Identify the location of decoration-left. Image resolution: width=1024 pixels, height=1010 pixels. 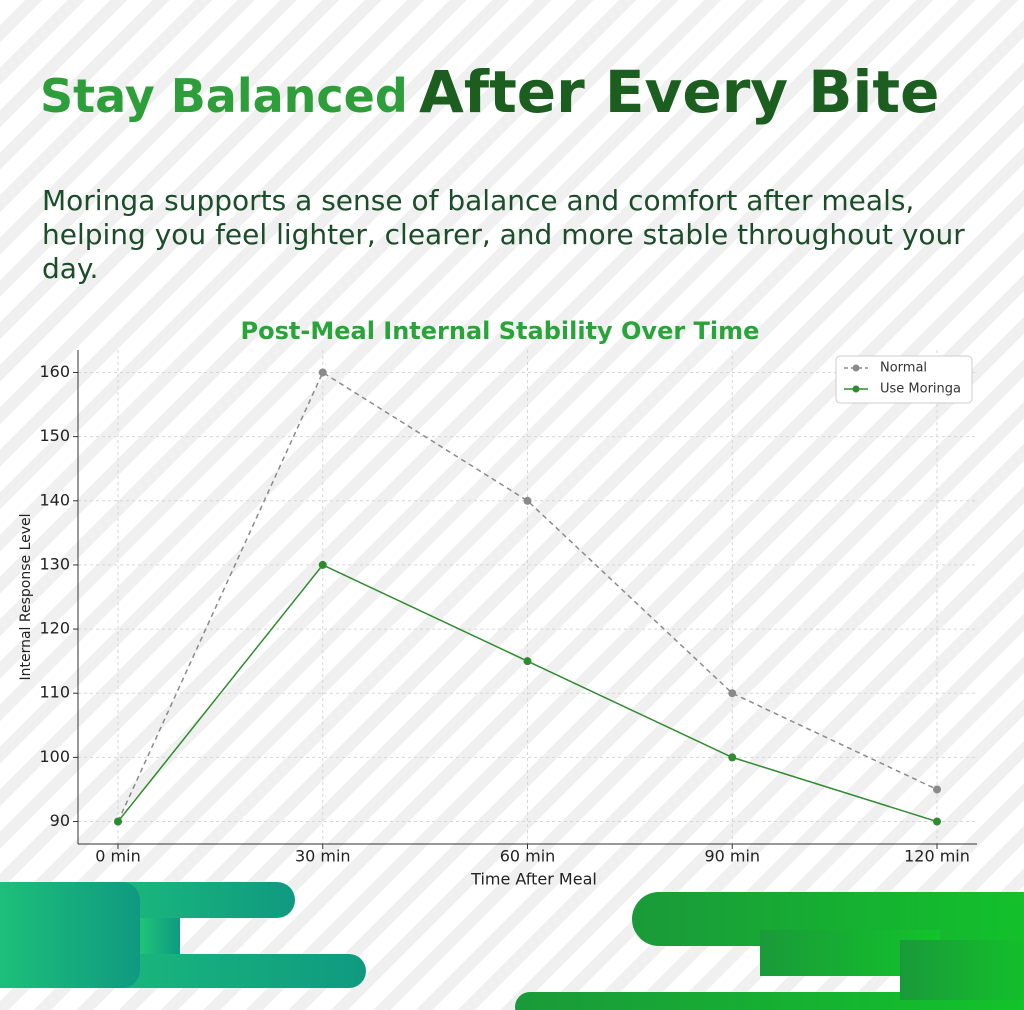
(183, 935).